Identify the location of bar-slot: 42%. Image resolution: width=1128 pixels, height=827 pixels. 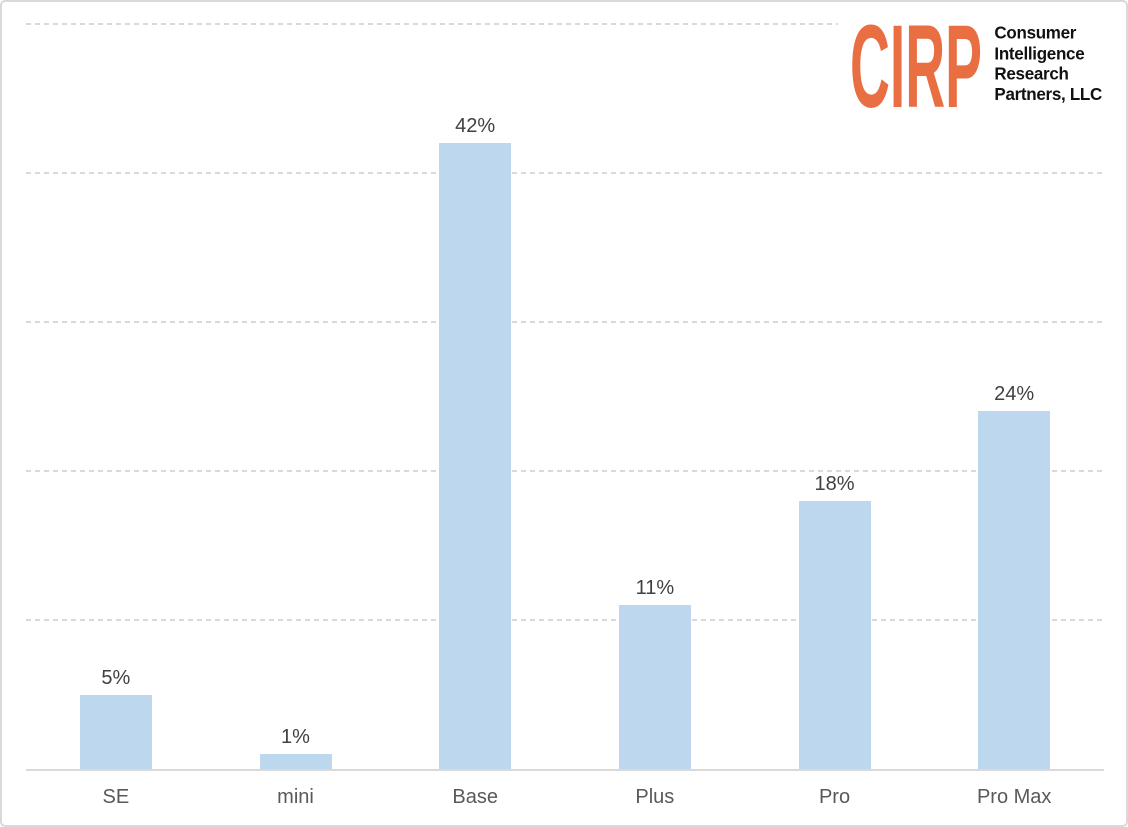
(475, 396).